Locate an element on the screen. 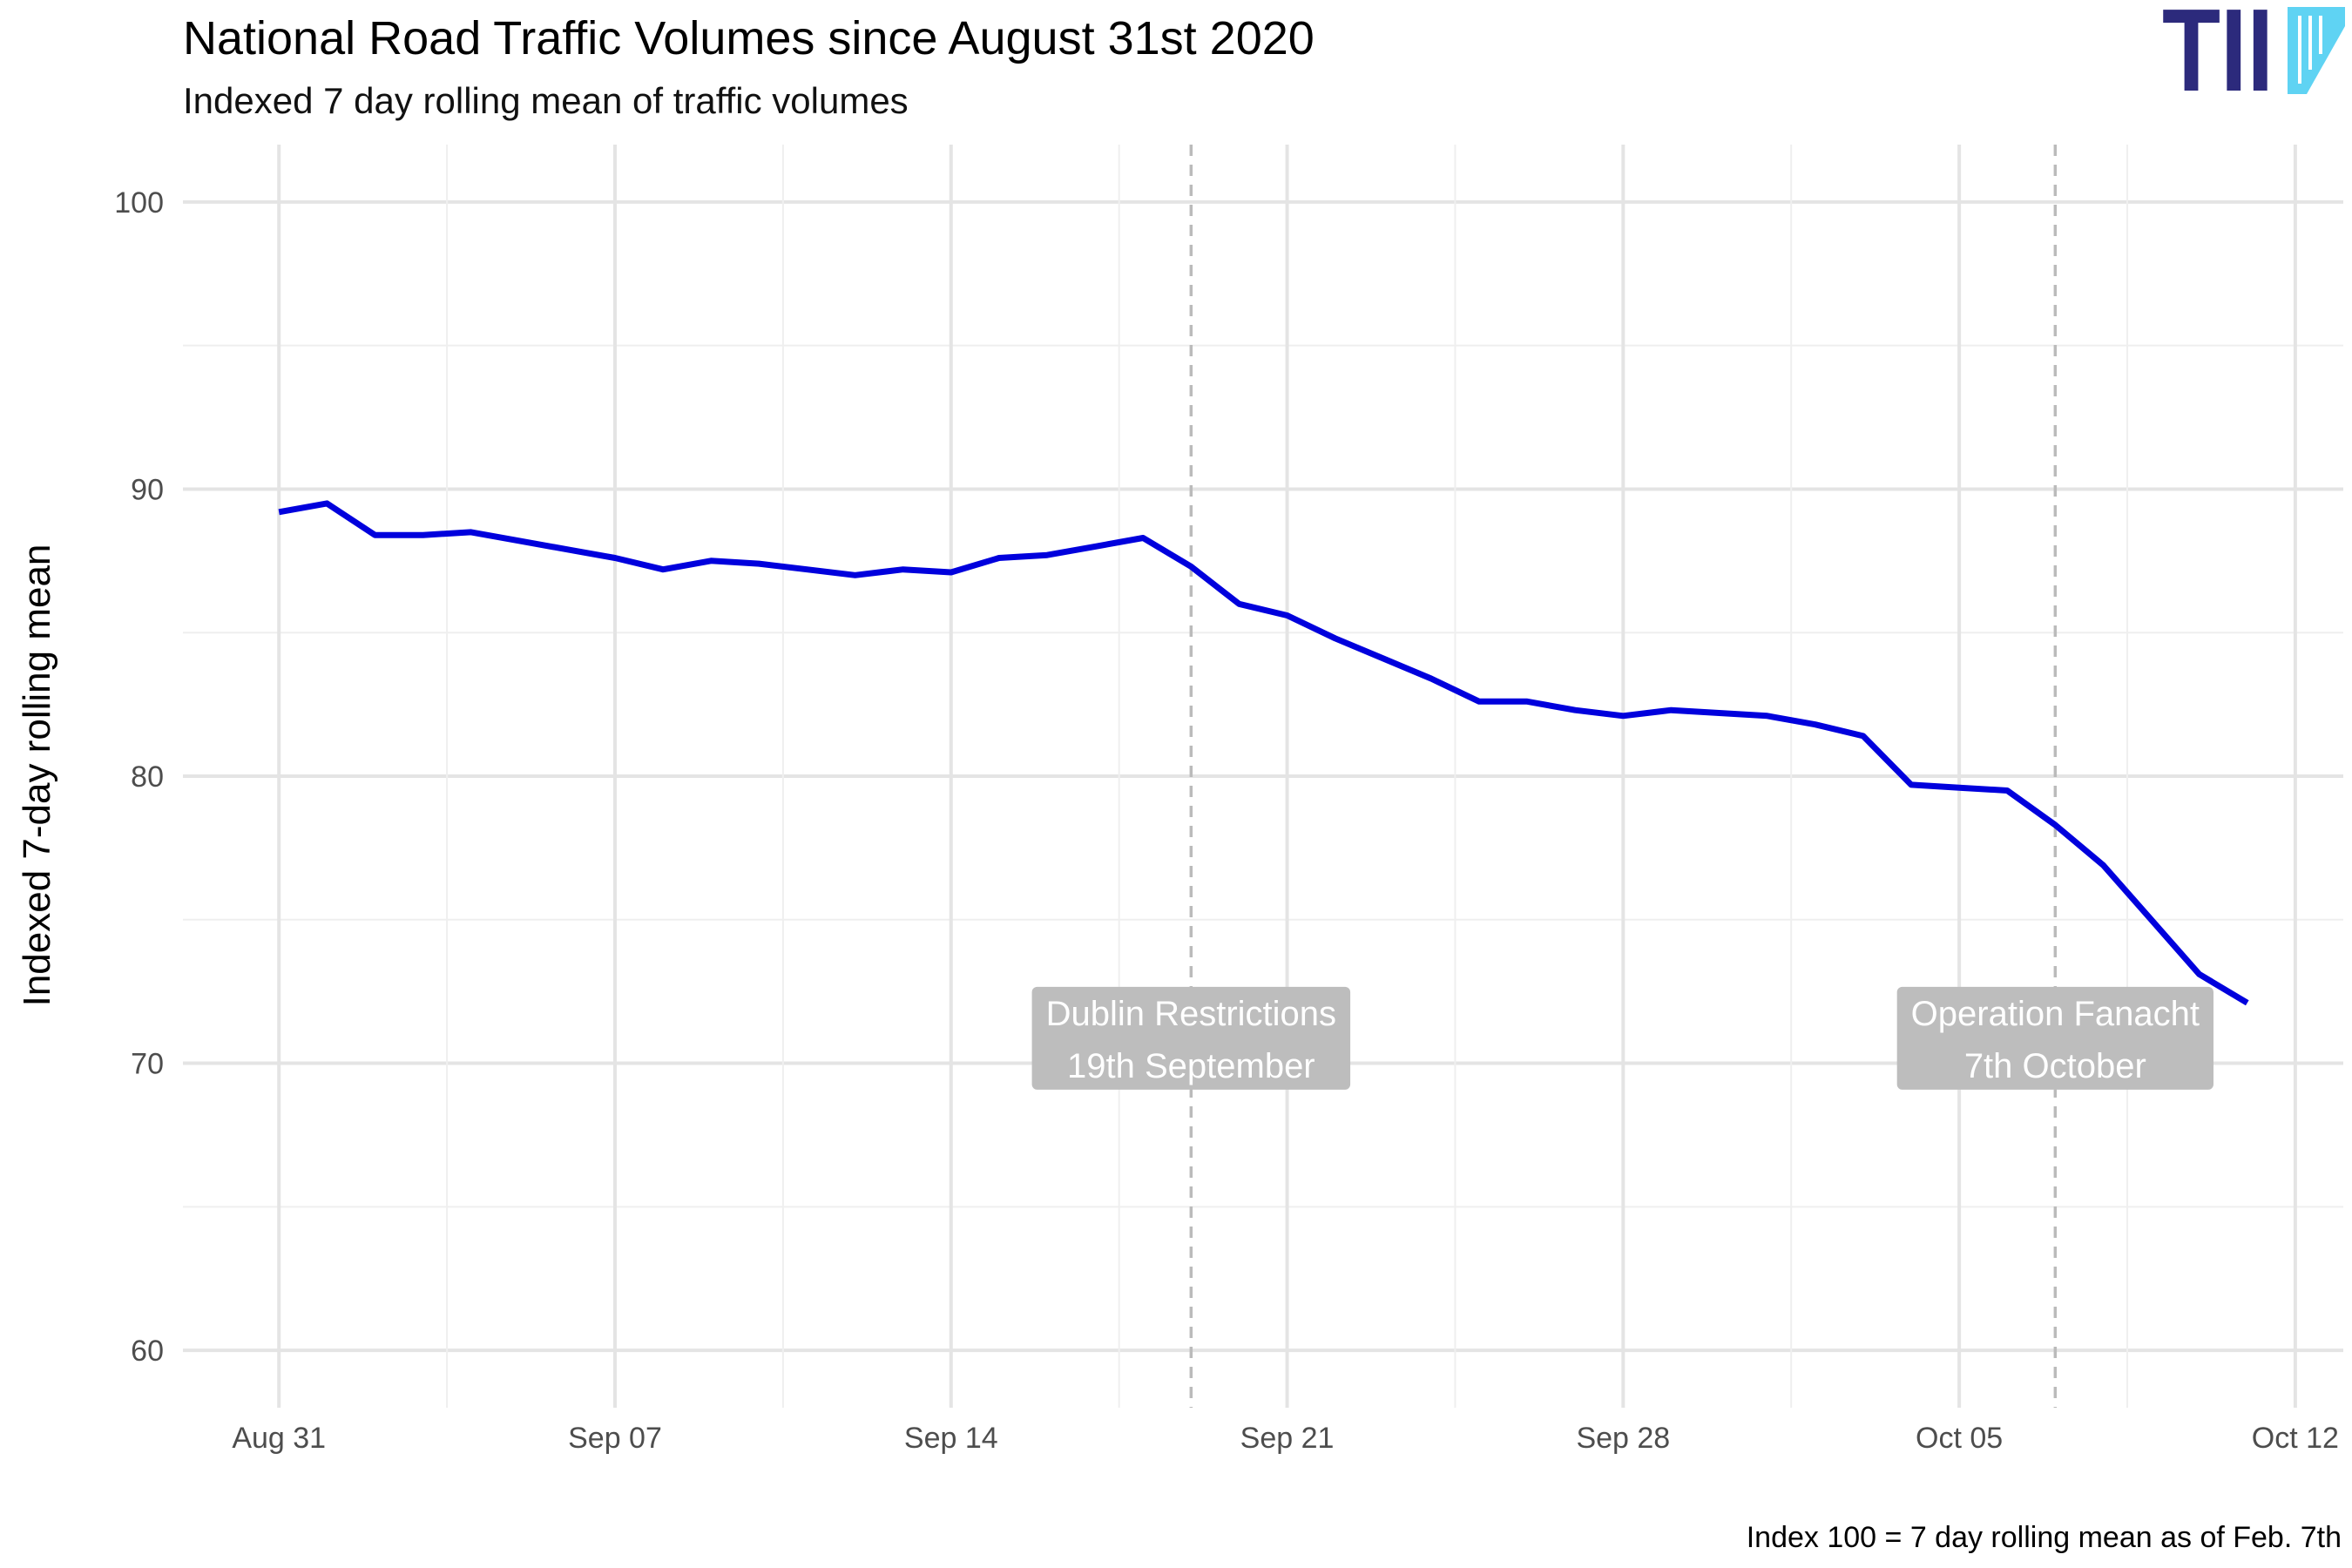 The height and width of the screenshot is (1568, 2352). harp-string is located at coordinates (2310, 50).